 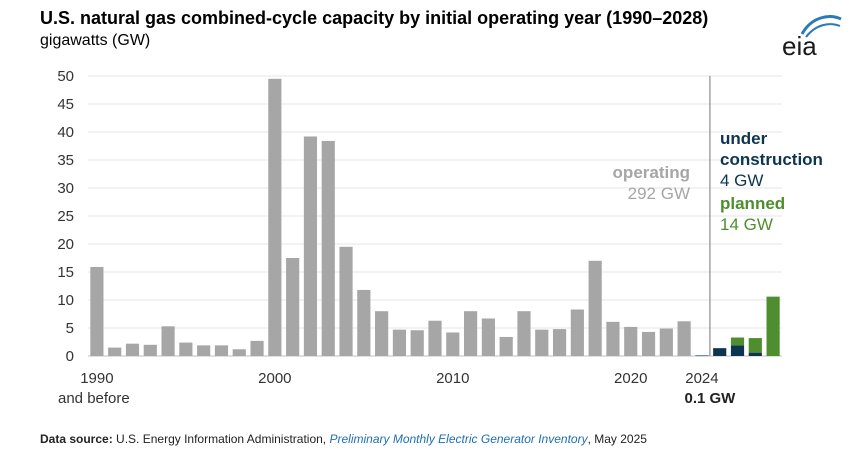 What do you see at coordinates (95, 40) in the screenshot?
I see `chart-subtitle: gigawatts (GW)` at bounding box center [95, 40].